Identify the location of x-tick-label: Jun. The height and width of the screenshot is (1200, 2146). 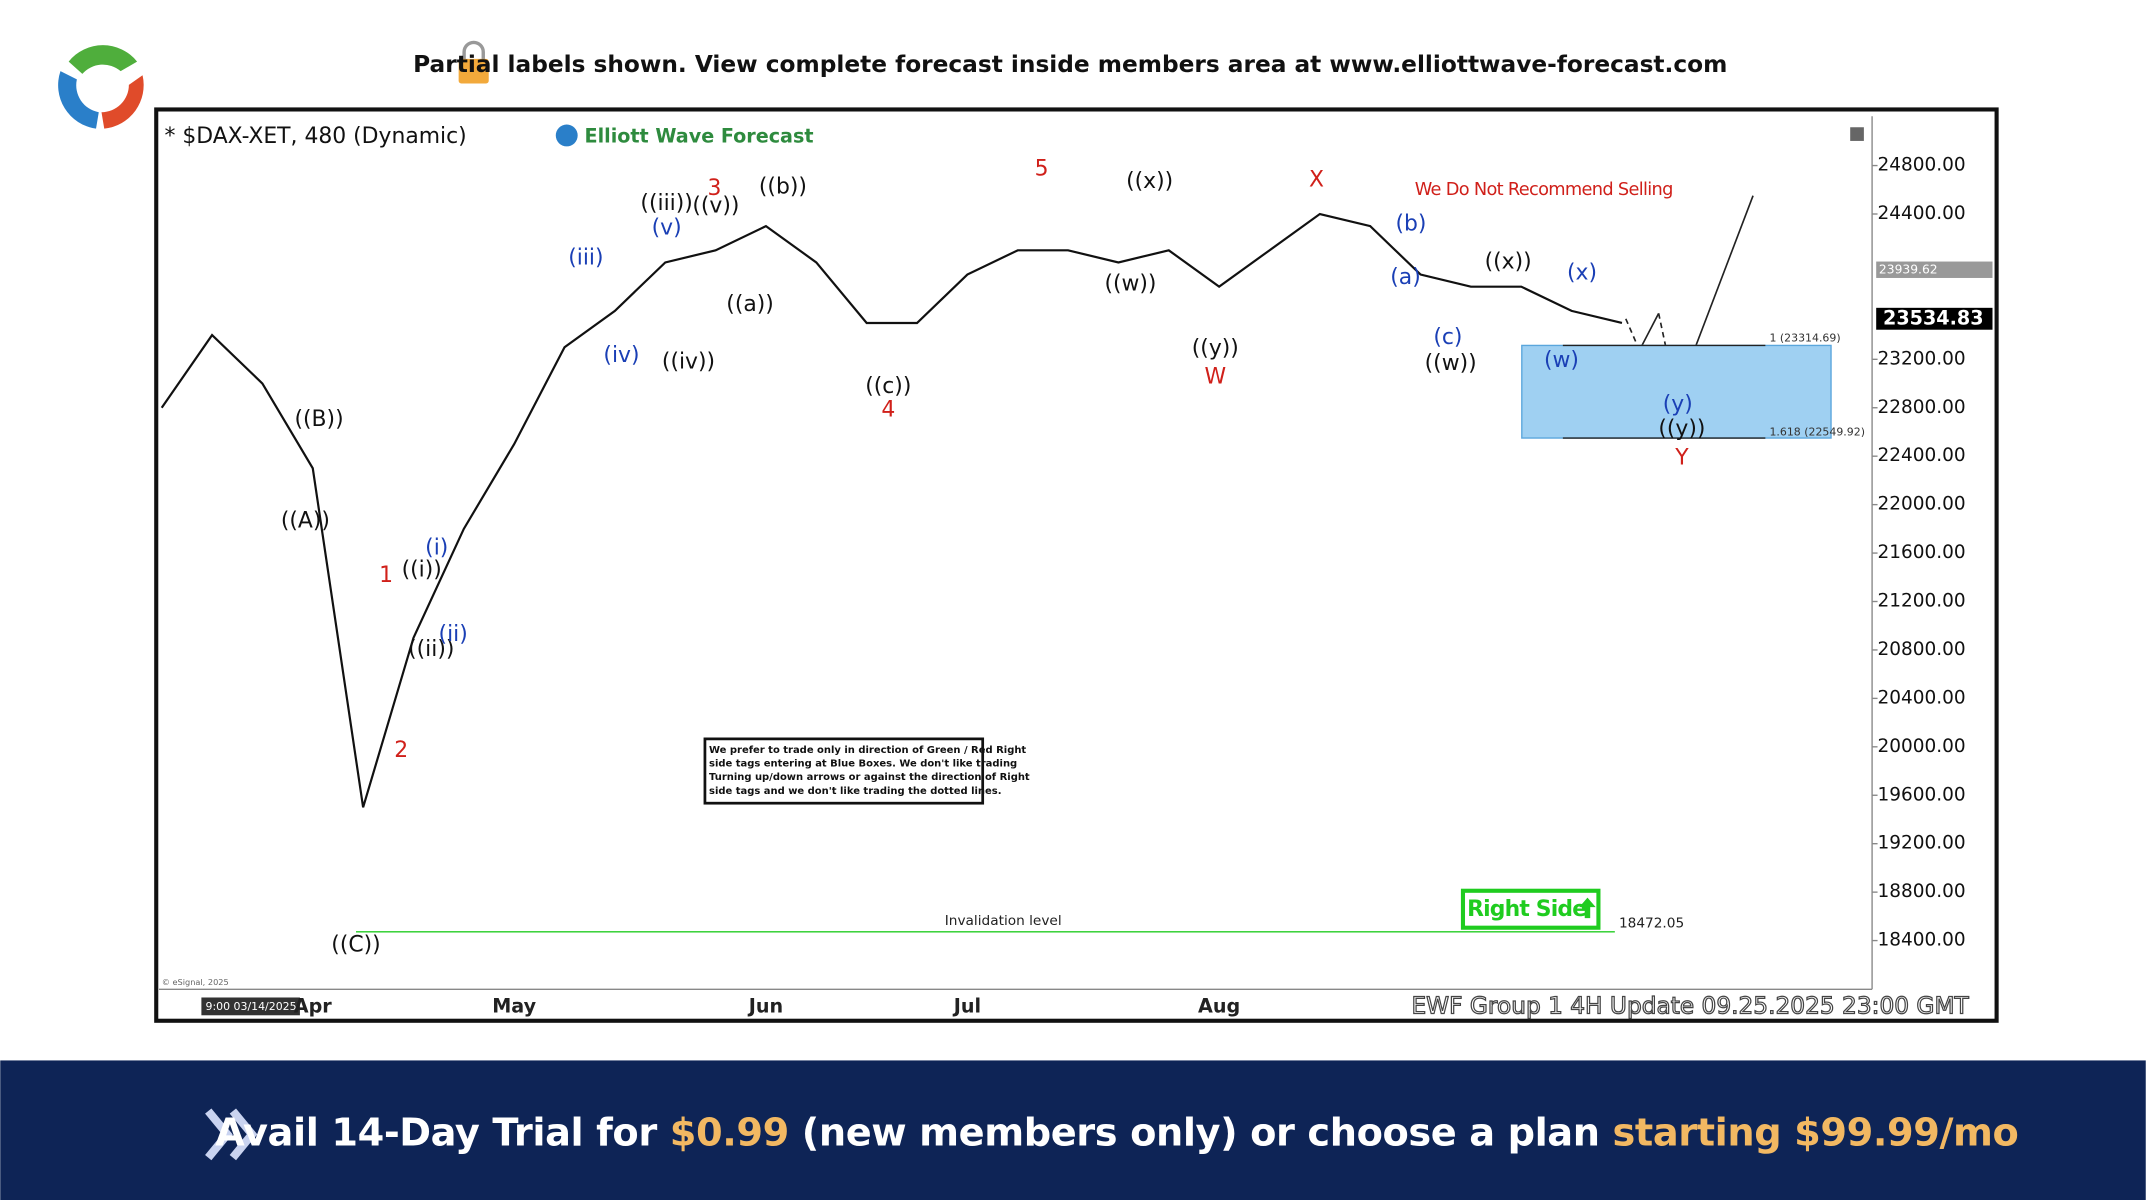
(765, 1006).